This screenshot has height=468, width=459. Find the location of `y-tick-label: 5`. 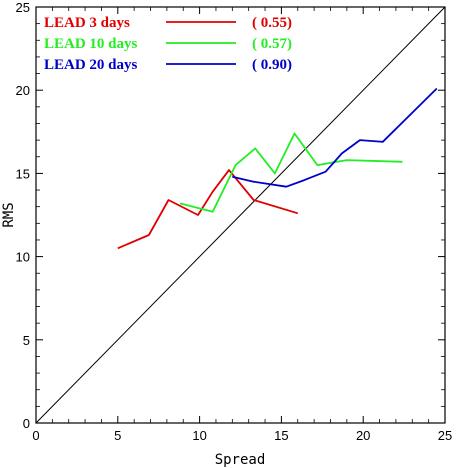

y-tick-label: 5 is located at coordinates (26, 340).